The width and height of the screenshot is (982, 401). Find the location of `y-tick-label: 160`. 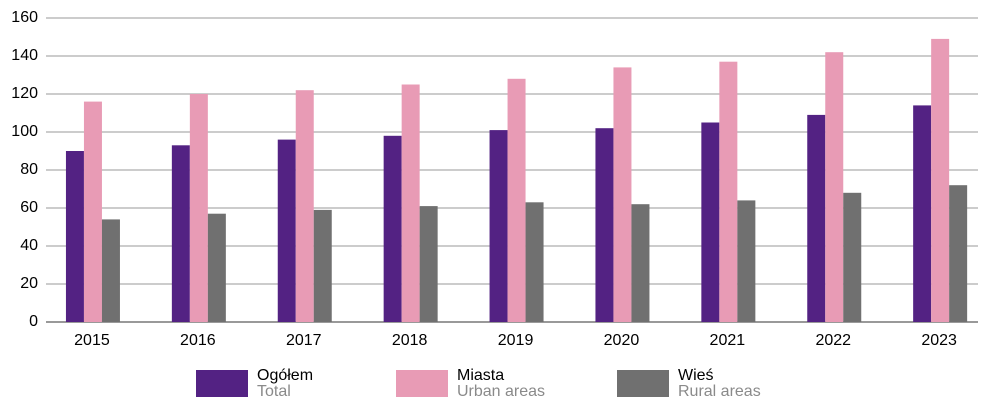

y-tick-label: 160 is located at coordinates (24, 17).